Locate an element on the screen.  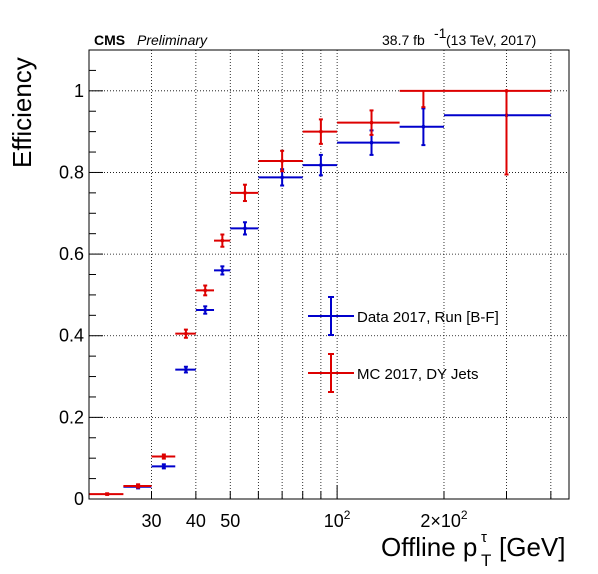
legend-label: MC 2017, DY Jets is located at coordinates (417, 374).